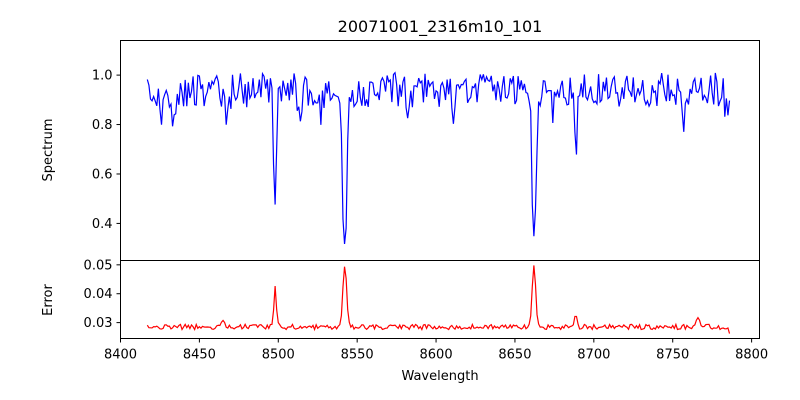 This screenshot has width=800, height=400. What do you see at coordinates (436, 355) in the screenshot?
I see `wavelength-x-tick-label: 8600` at bounding box center [436, 355].